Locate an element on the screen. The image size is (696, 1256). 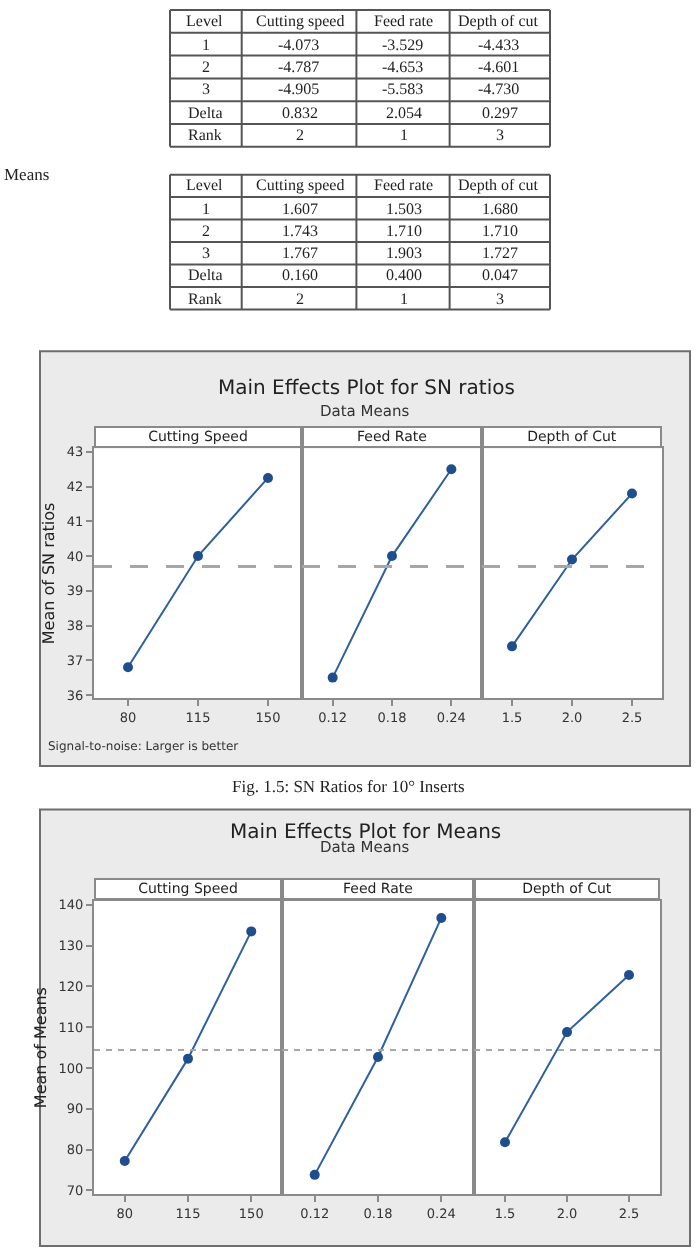
text: 1.607 is located at coordinates (300, 209).